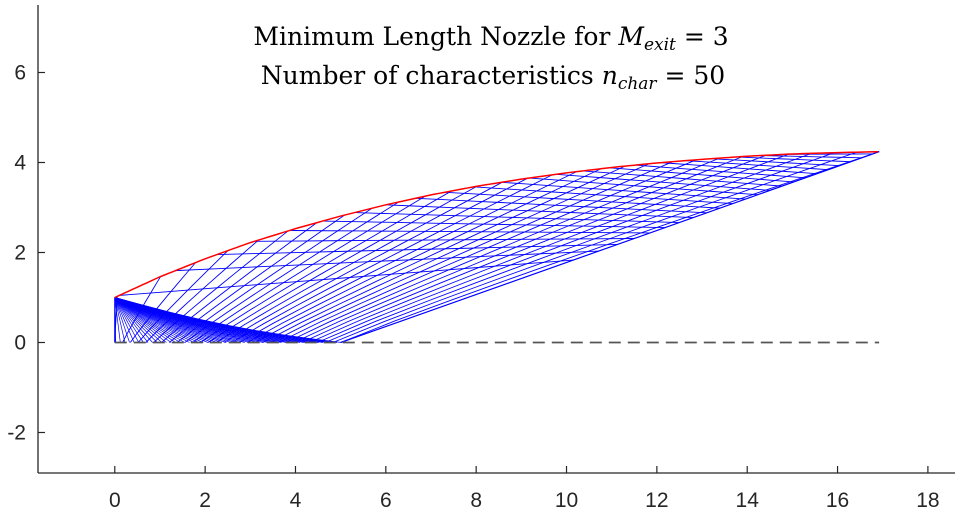 This screenshot has height=516, width=959. Describe the element at coordinates (20, 343) in the screenshot. I see `y-tick-label: 0` at that location.